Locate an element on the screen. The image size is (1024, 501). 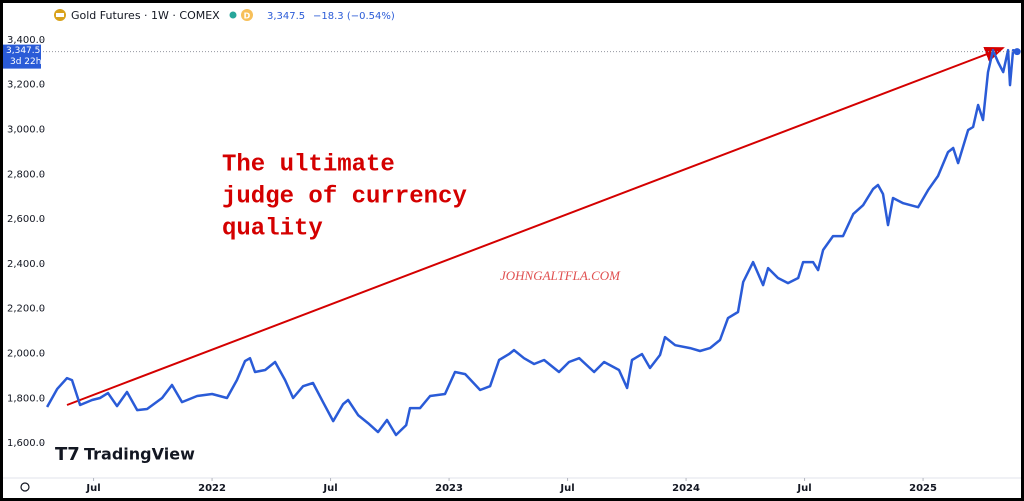
y-tick-label: 3,200.0 is located at coordinates (26, 85).